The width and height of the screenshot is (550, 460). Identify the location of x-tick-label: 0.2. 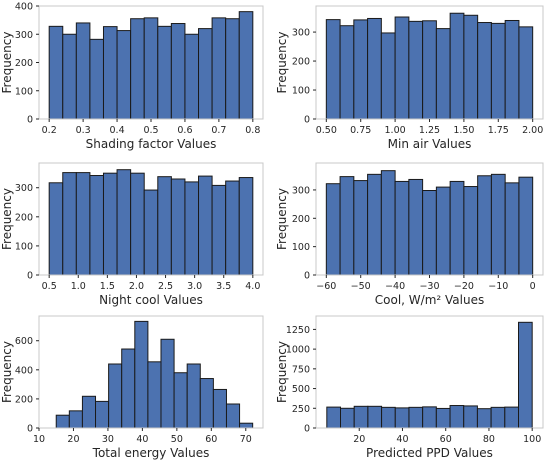
(49, 130).